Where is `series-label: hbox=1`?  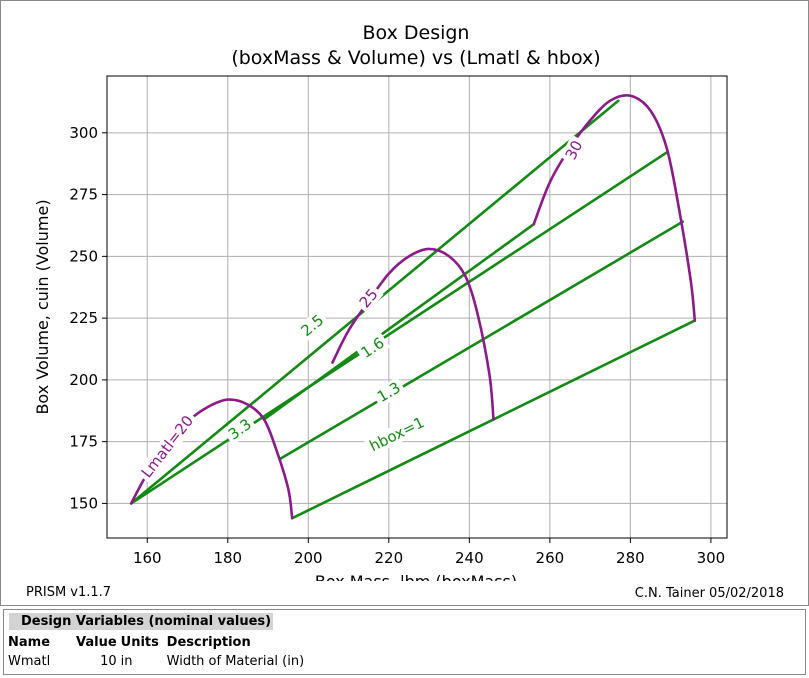
series-label: hbox=1 is located at coordinates (397, 434).